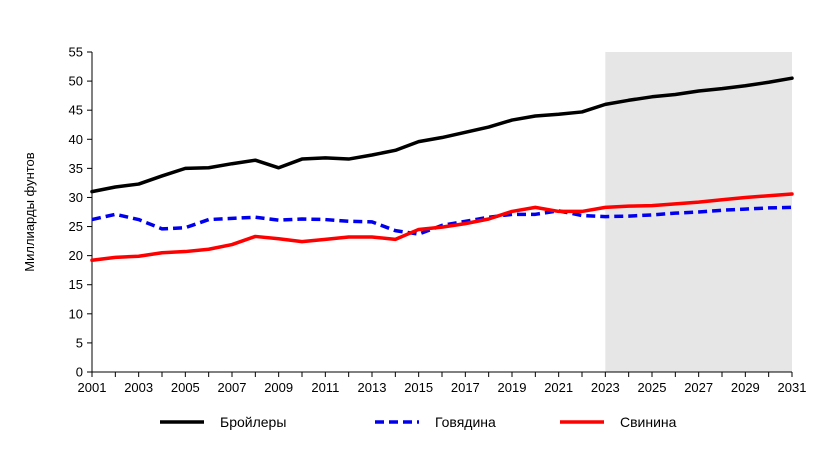  I want to click on y-tick-label: 20, so click(76, 255).